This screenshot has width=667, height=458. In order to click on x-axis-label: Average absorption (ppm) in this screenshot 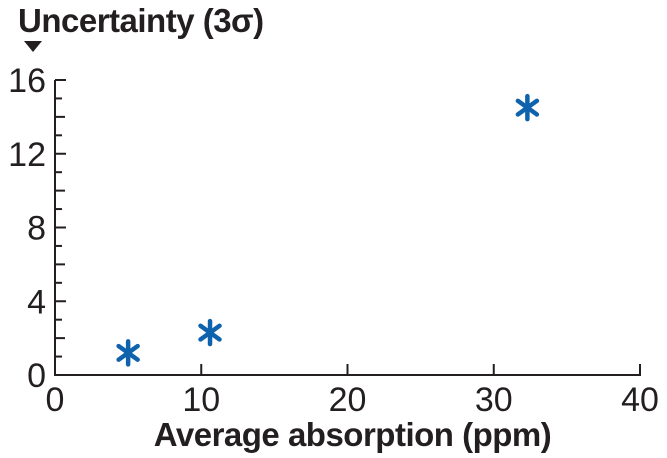, I will do `click(352, 434)`.